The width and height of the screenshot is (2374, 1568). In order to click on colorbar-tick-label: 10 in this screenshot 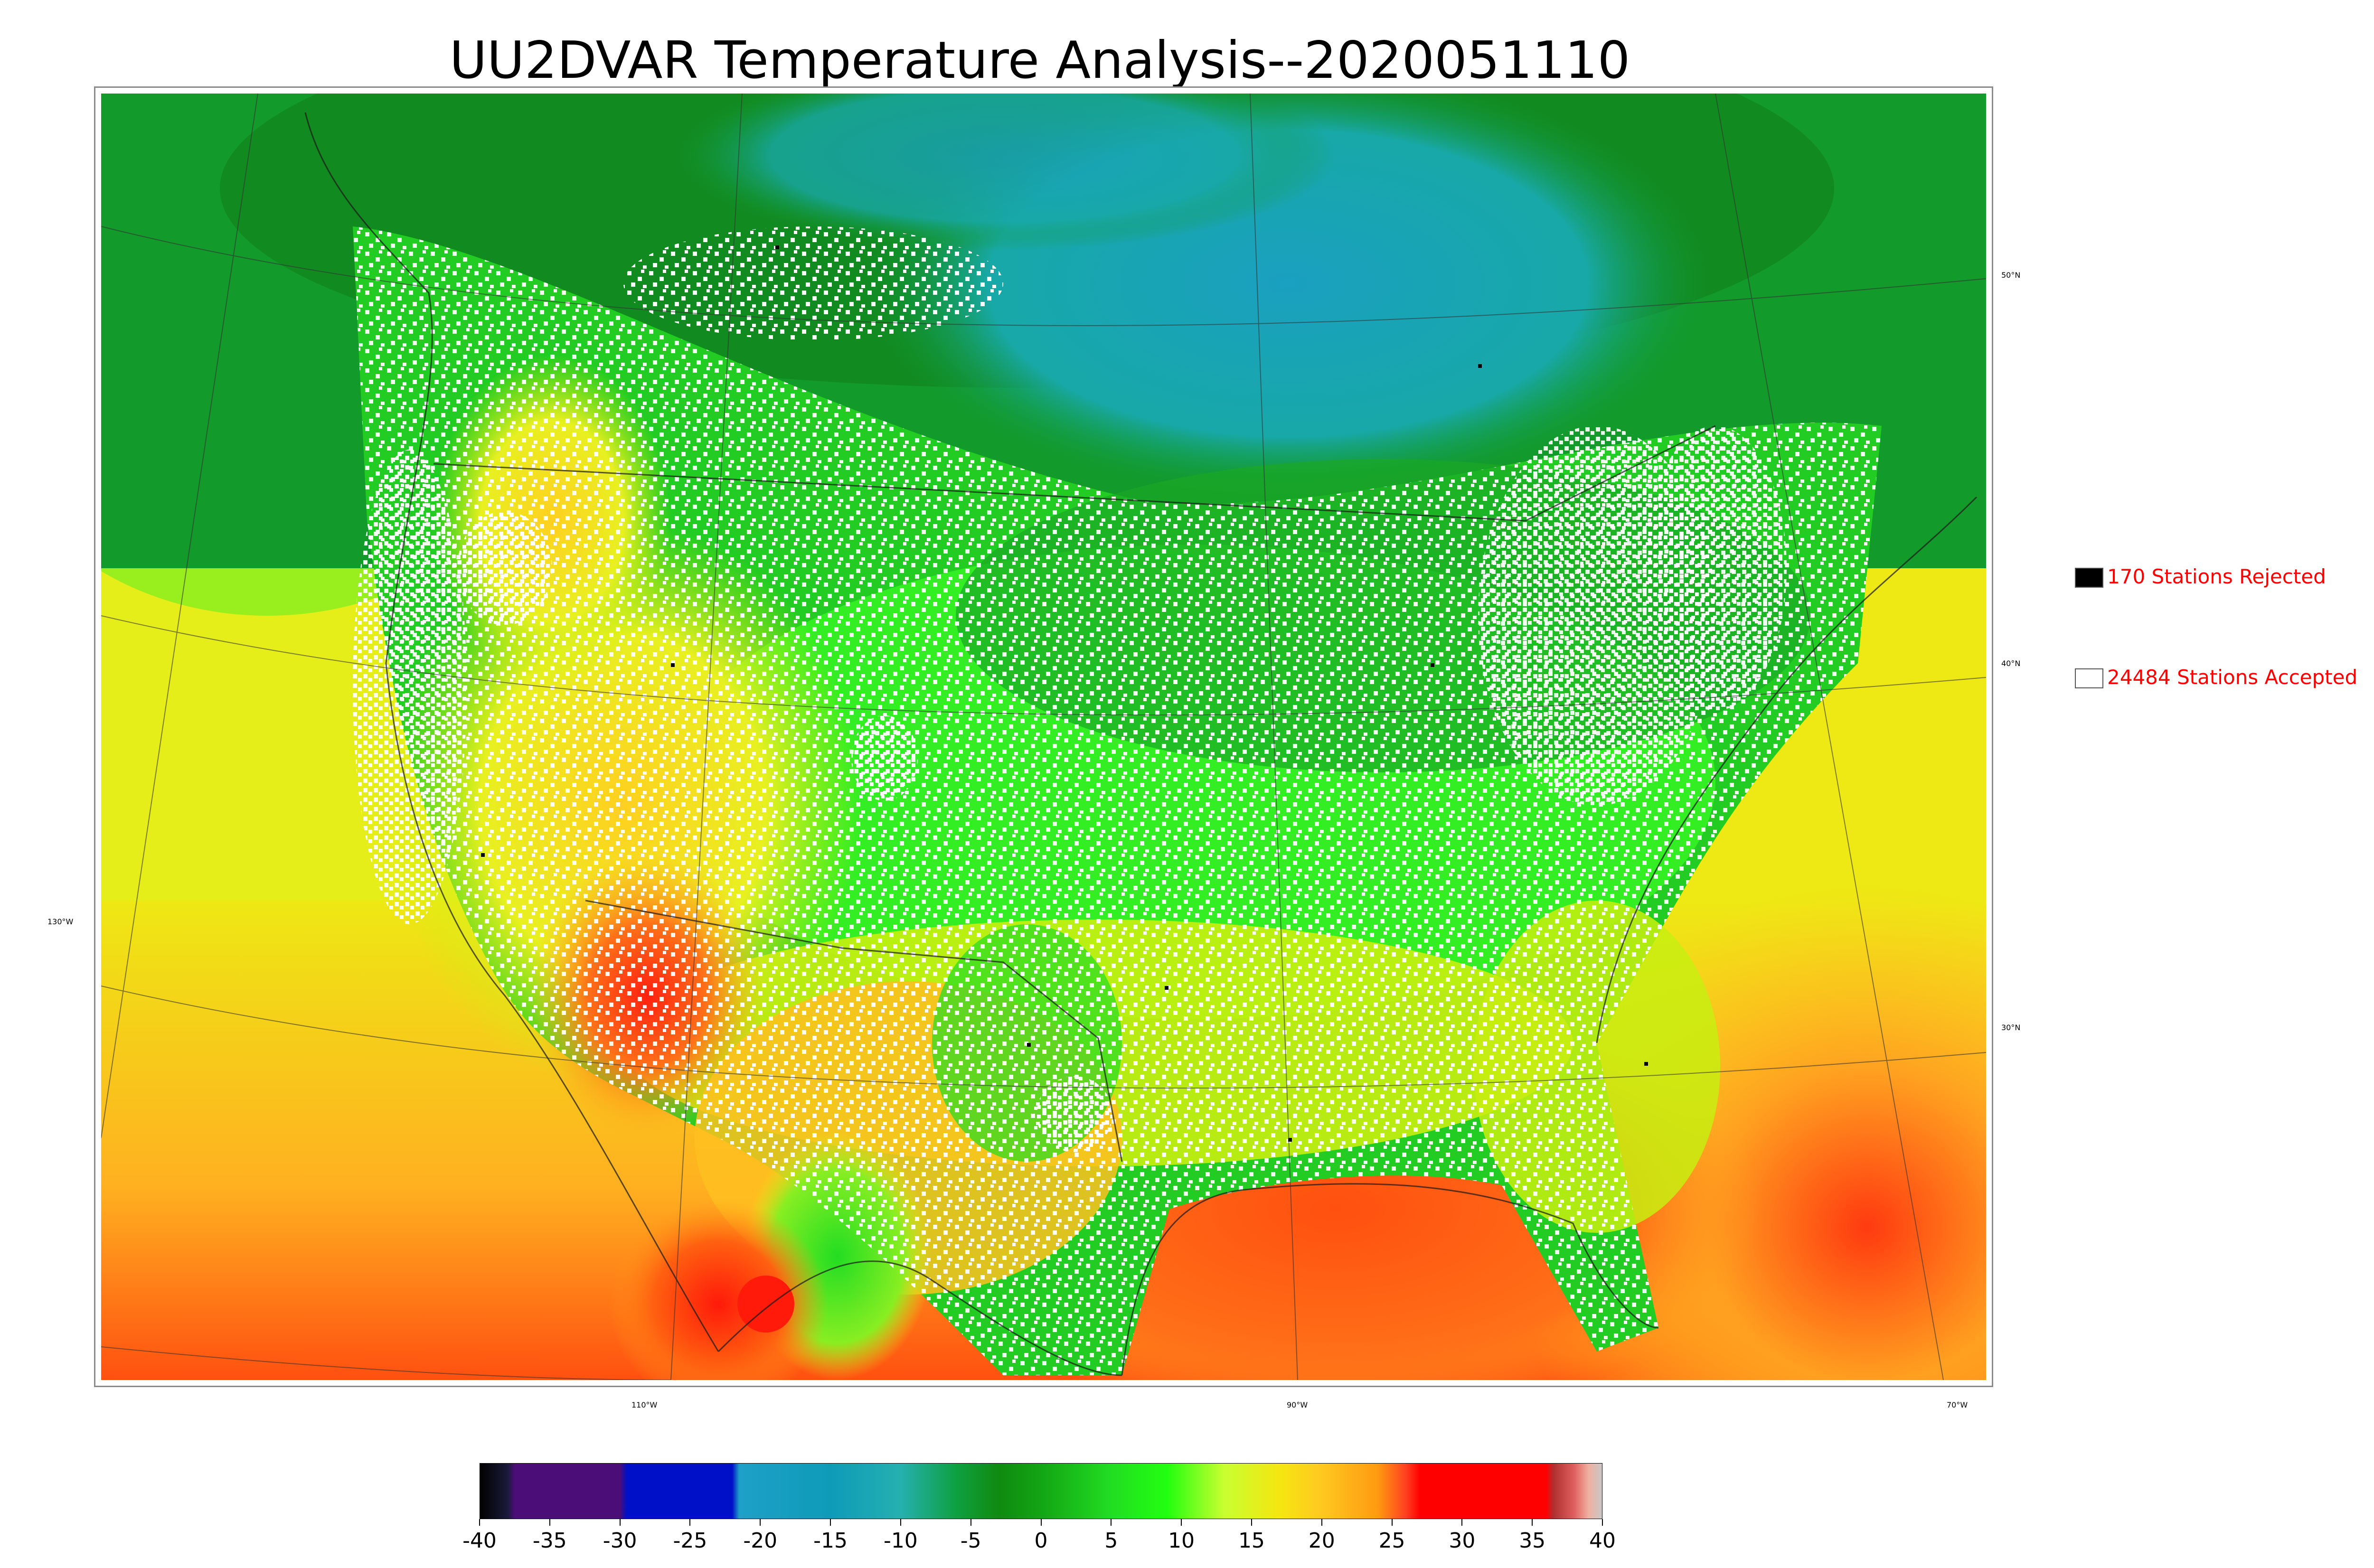, I will do `click(1181, 1541)`.